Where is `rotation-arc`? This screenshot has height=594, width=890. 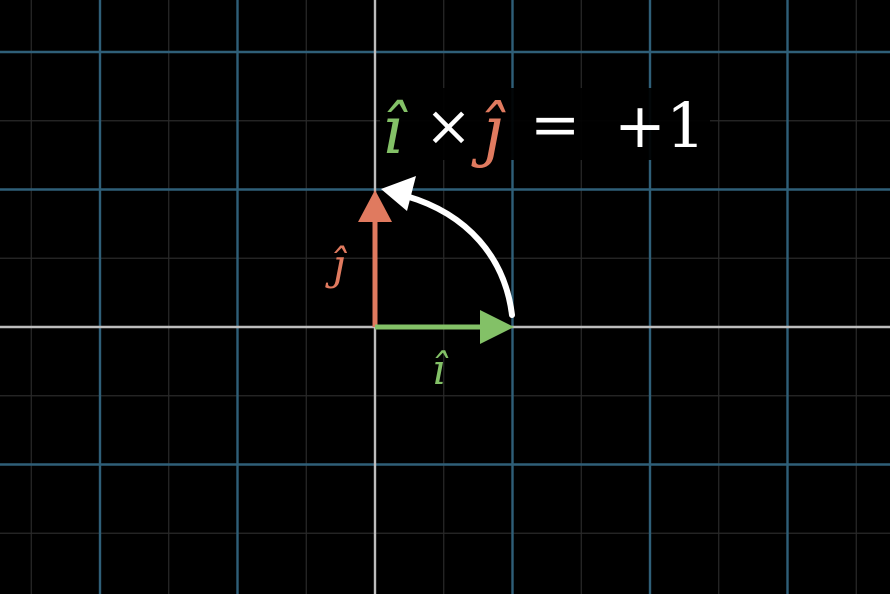
rotation-arc is located at coordinates (459, 255).